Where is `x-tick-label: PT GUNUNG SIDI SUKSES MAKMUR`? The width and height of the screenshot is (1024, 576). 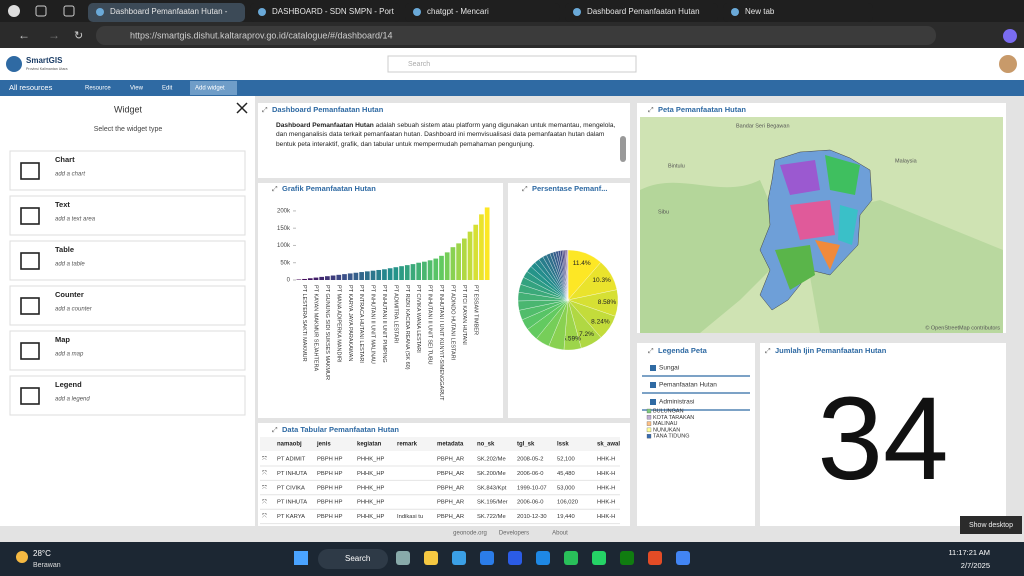 x-tick-label: PT GUNUNG SIDI SUKSES MAKMUR is located at coordinates (327, 332).